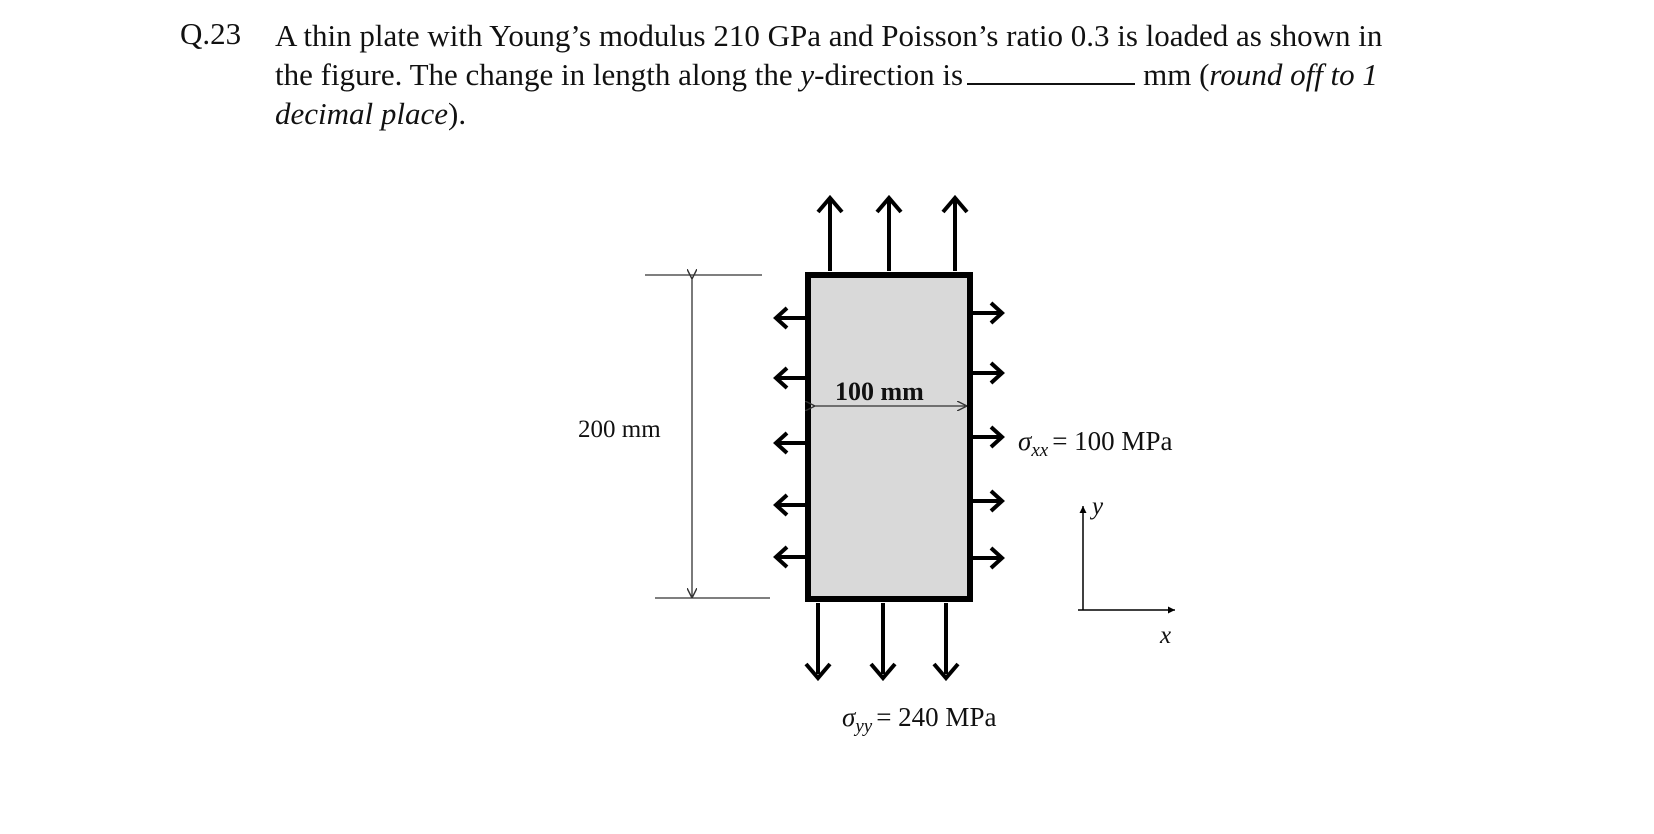 Image resolution: width=1654 pixels, height=834 pixels. Describe the element at coordinates (457, 113) in the screenshot. I see `question-line-3-end: ).` at that location.